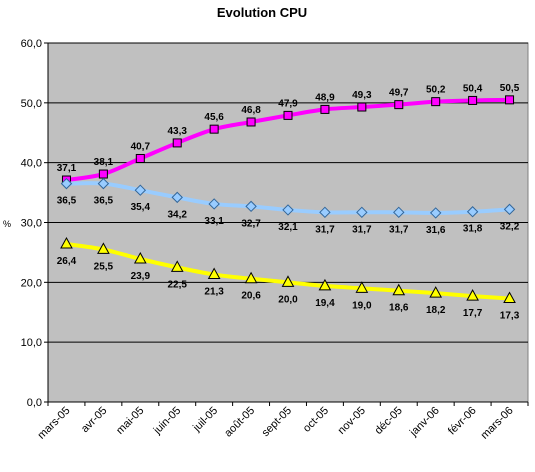  What do you see at coordinates (214, 292) in the screenshot?
I see `series-3-data-label: 21,3` at bounding box center [214, 292].